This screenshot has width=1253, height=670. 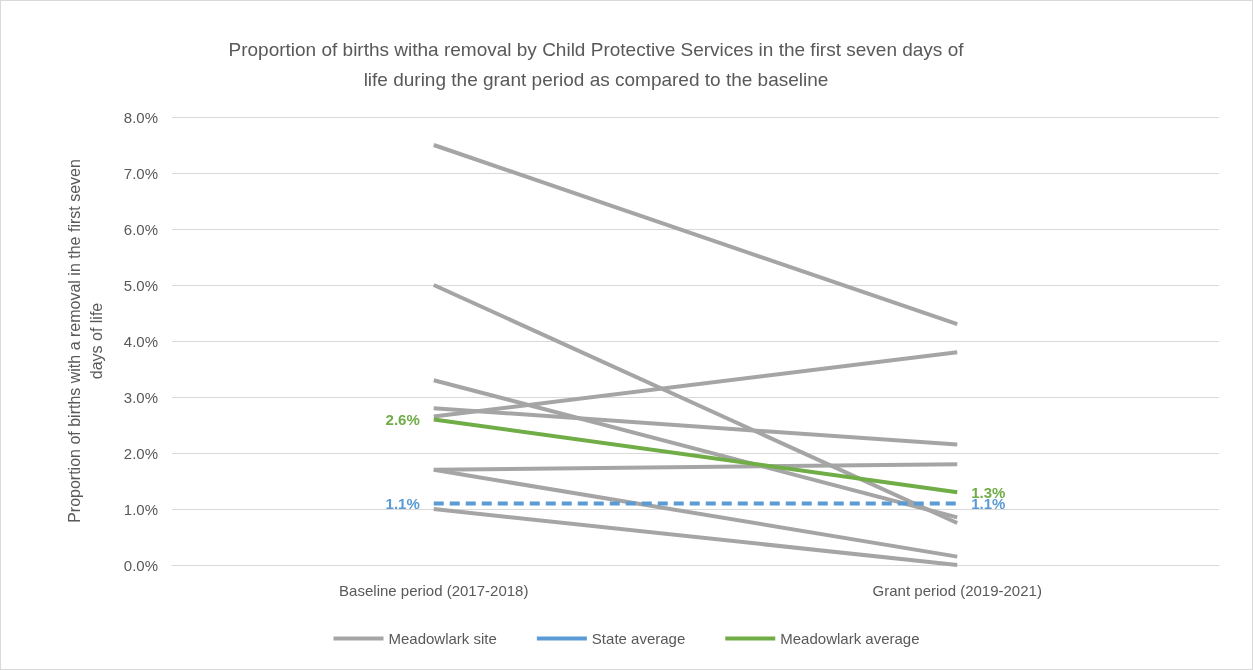 What do you see at coordinates (402, 503) in the screenshot?
I see `data-label: 1.1%` at bounding box center [402, 503].